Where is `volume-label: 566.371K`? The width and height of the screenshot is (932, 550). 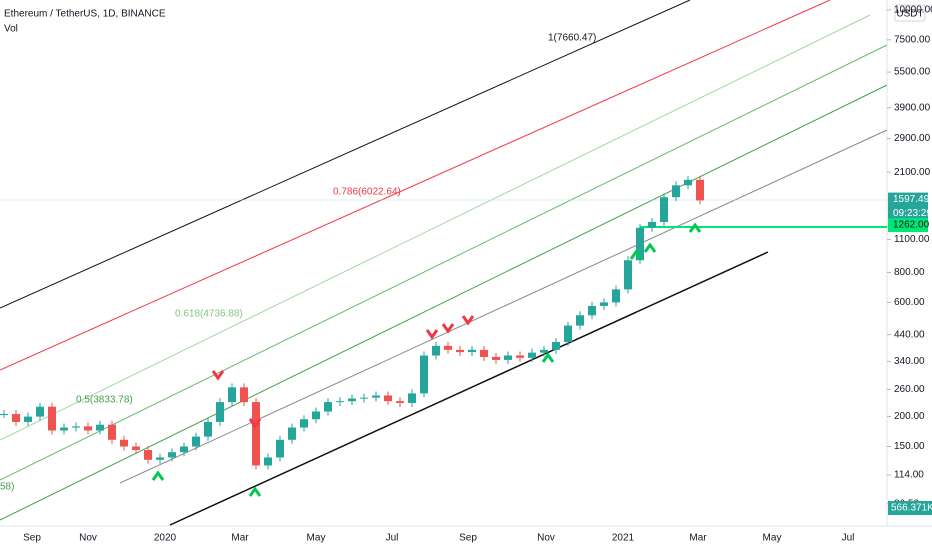 volume-label: 566.371K is located at coordinates (911, 508).